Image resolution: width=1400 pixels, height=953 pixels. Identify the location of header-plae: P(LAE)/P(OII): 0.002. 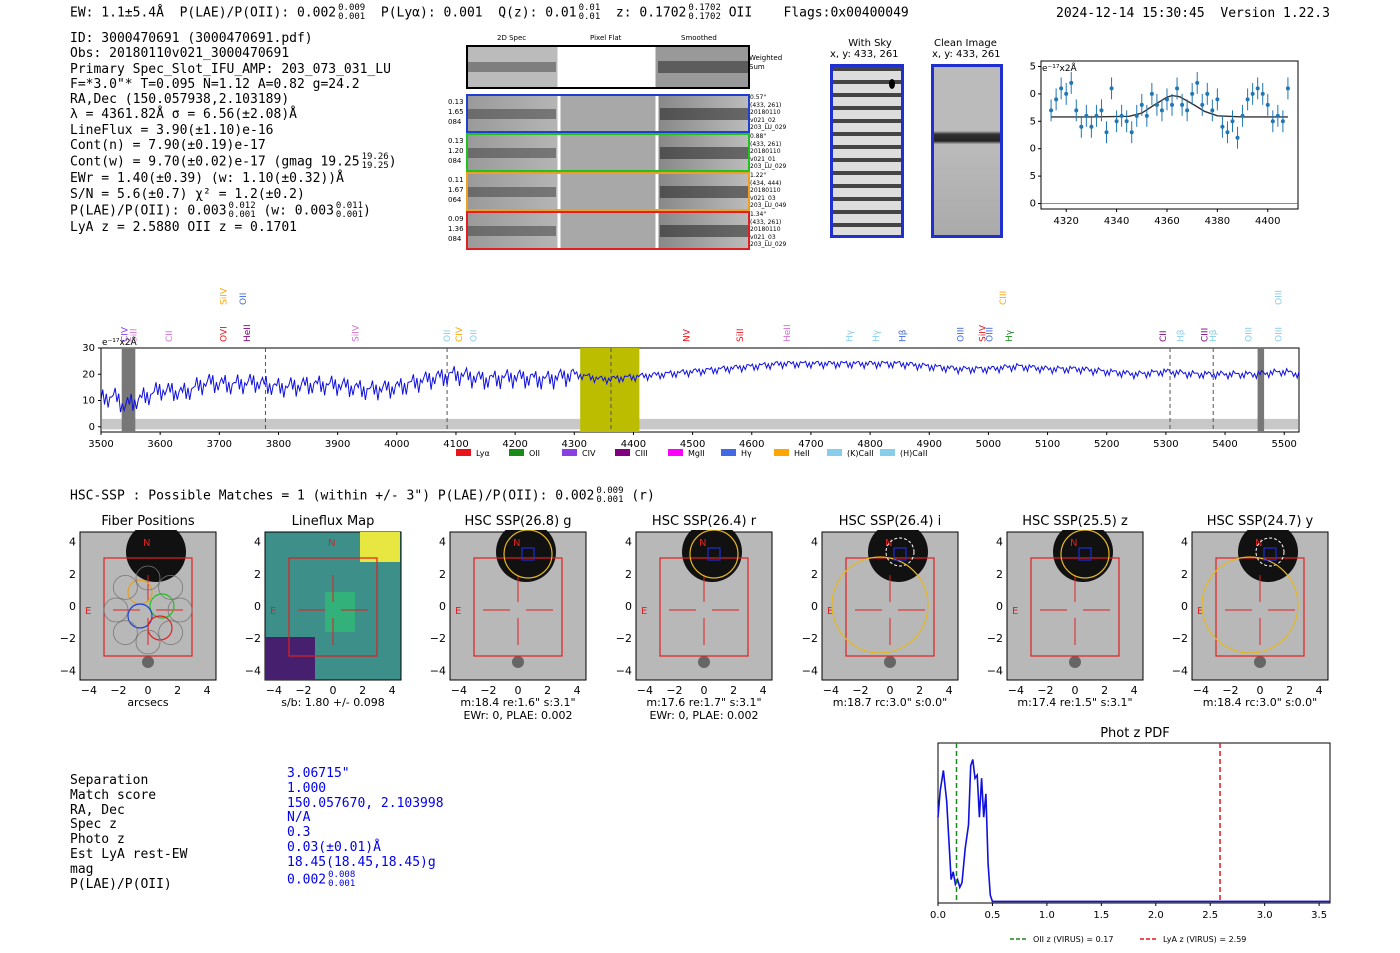
(258, 13).